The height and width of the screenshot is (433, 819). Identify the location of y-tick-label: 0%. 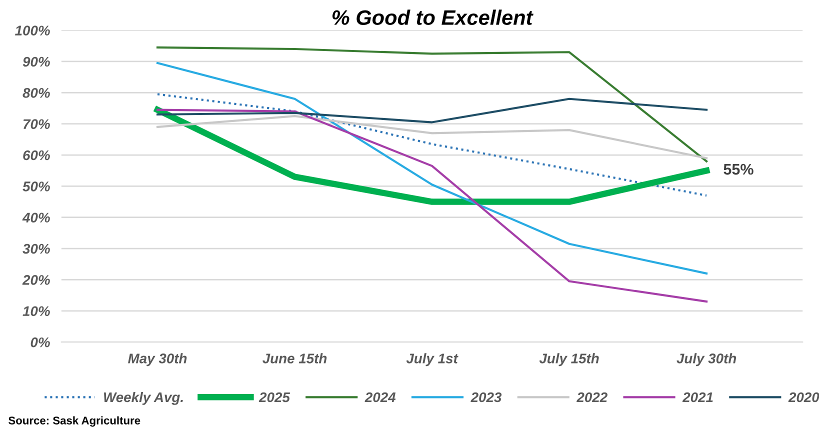
(40, 342).